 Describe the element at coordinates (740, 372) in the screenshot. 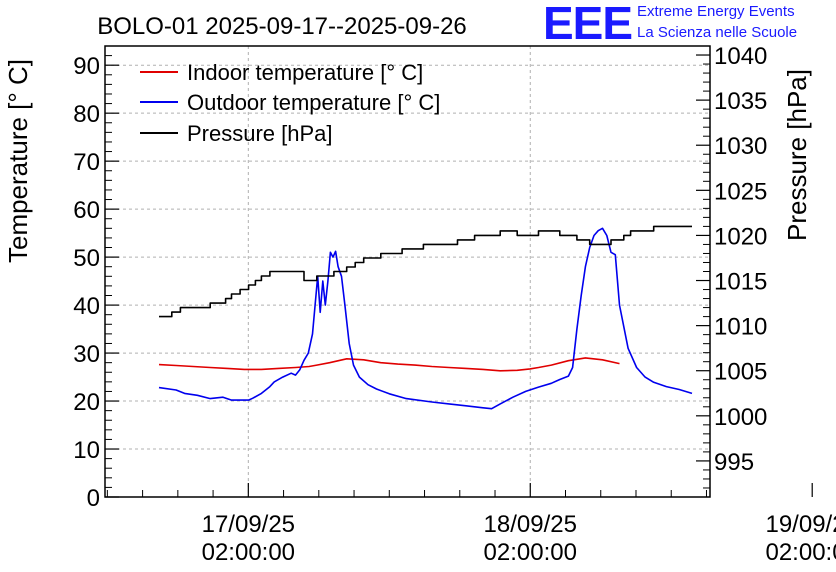

I see `right-tick-label: 1005` at that location.